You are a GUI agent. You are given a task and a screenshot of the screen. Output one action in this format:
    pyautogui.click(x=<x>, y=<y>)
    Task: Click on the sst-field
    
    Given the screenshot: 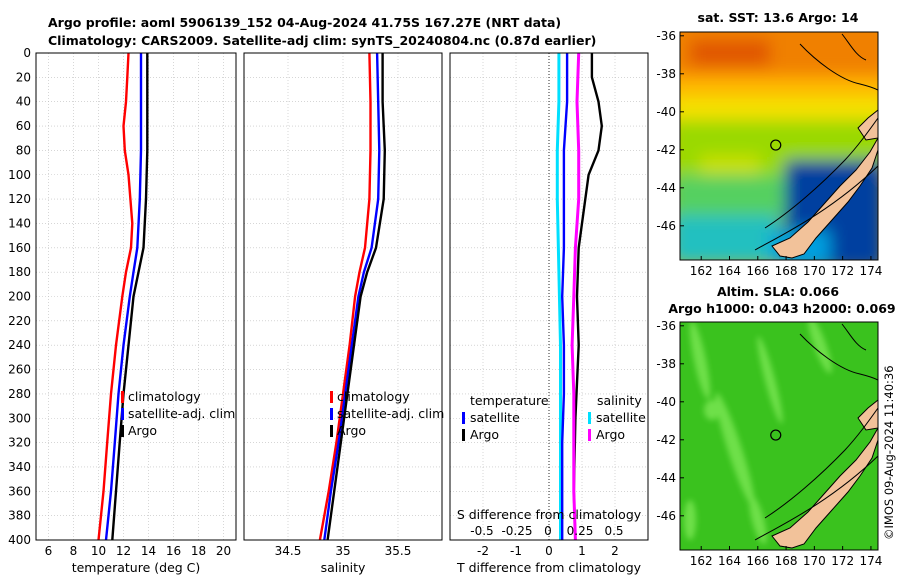 What is the action you would take?
    pyautogui.click(x=779, y=146)
    